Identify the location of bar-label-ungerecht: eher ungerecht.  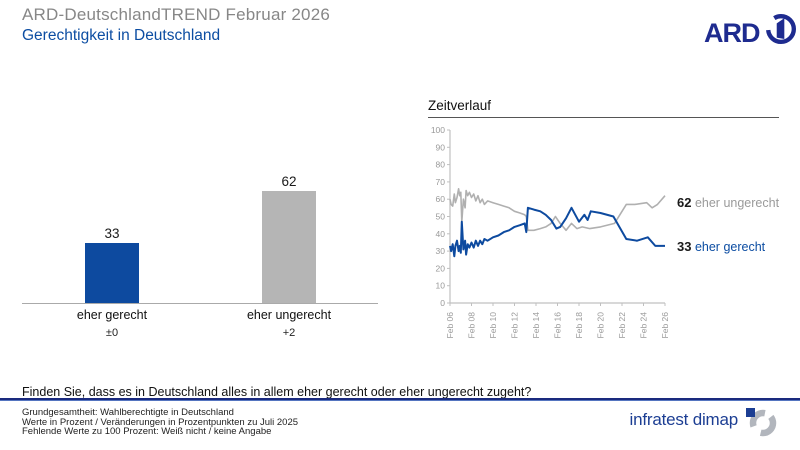
(289, 315).